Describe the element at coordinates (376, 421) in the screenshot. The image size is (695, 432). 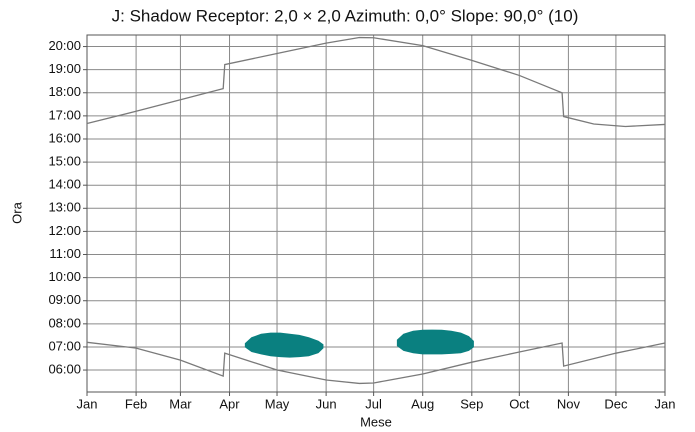
I see `x-axis-label: Mese` at that location.